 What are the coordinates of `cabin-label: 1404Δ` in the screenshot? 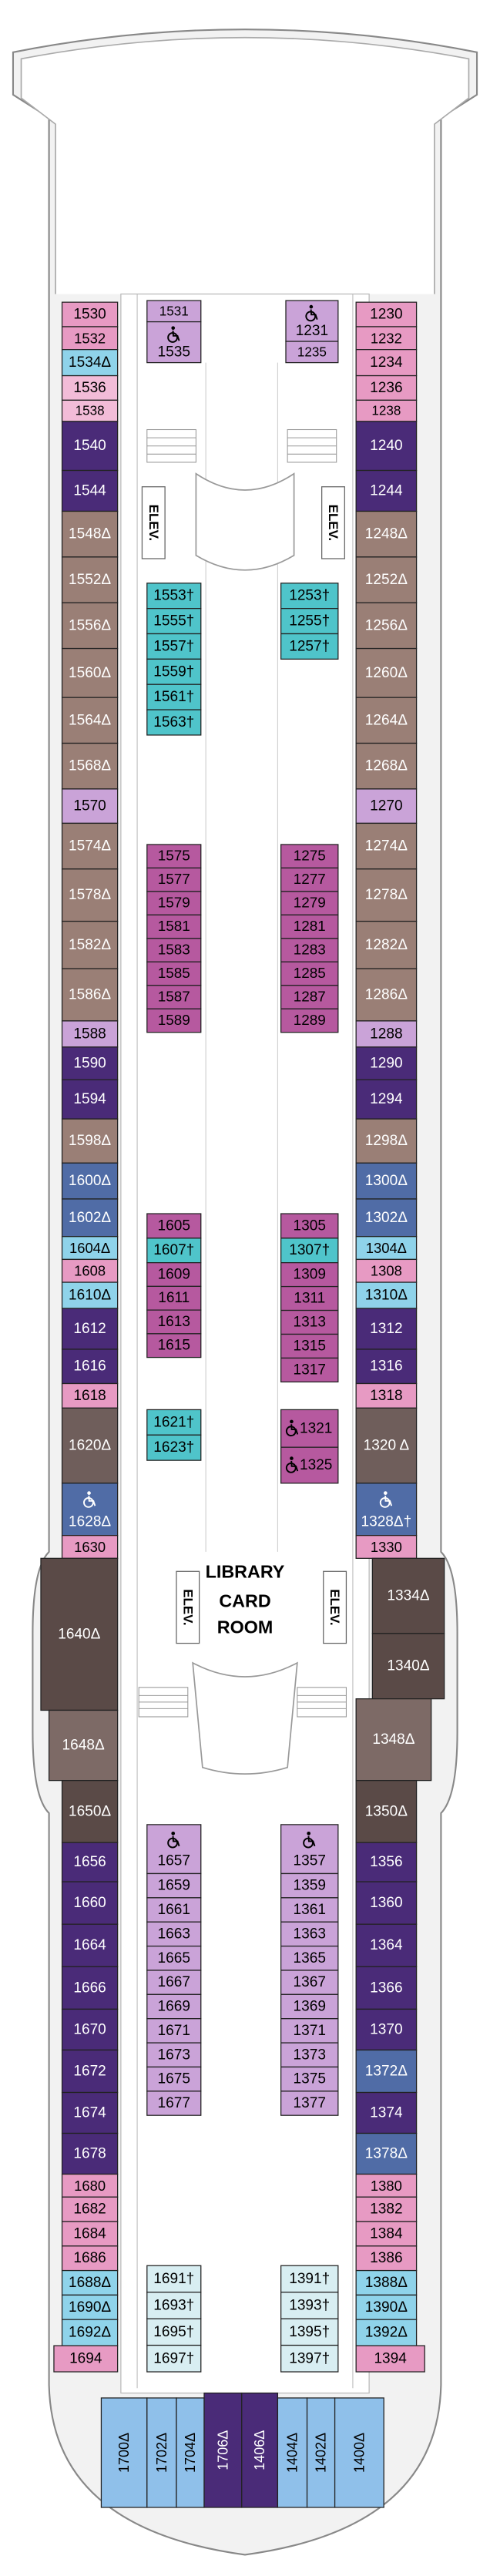 It's located at (292, 2453).